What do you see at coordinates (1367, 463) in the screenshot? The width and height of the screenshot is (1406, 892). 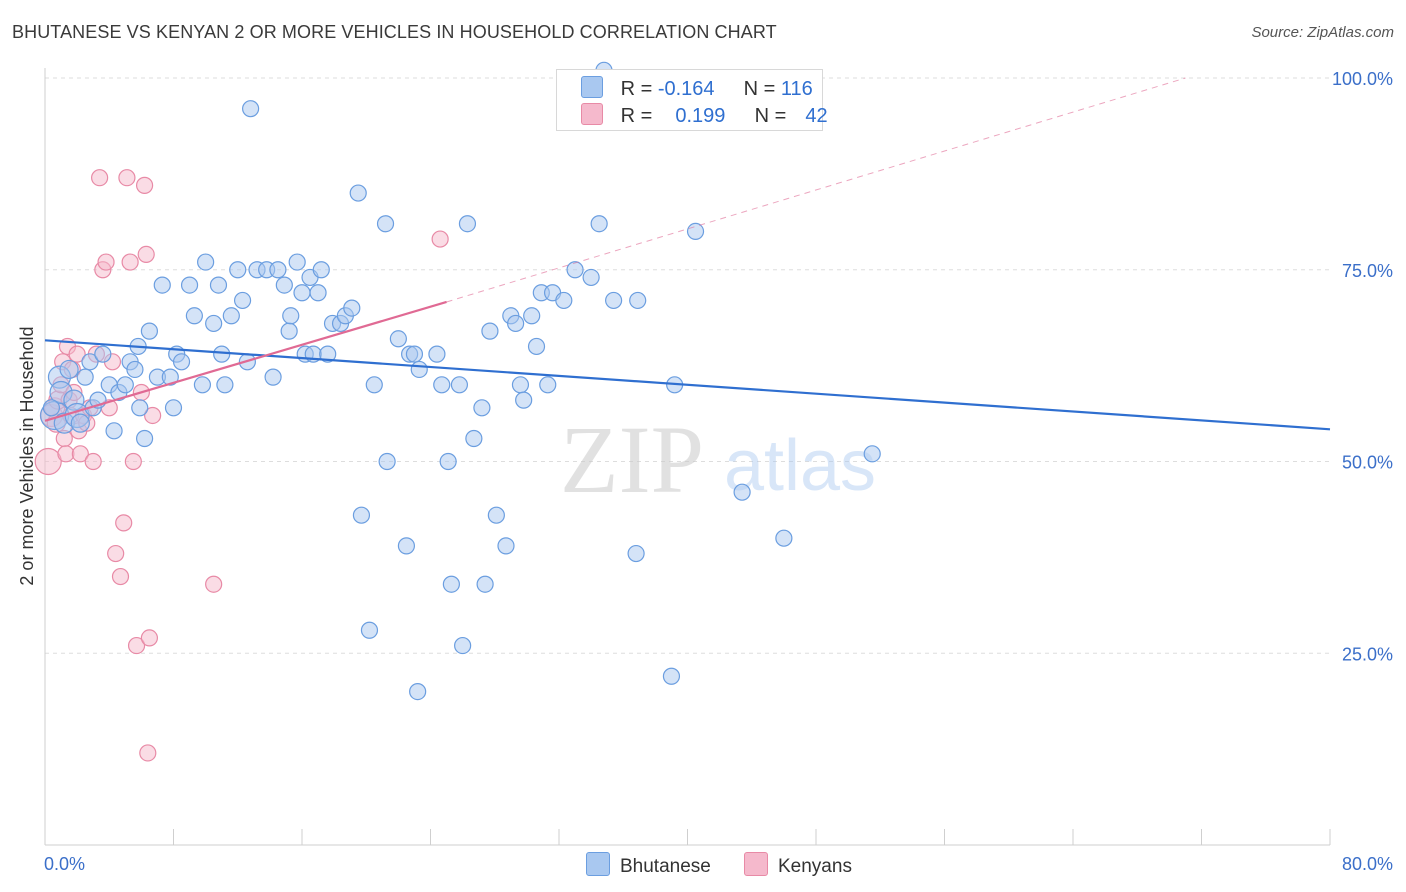 I see `y-tick-label: 50.0%` at bounding box center [1367, 463].